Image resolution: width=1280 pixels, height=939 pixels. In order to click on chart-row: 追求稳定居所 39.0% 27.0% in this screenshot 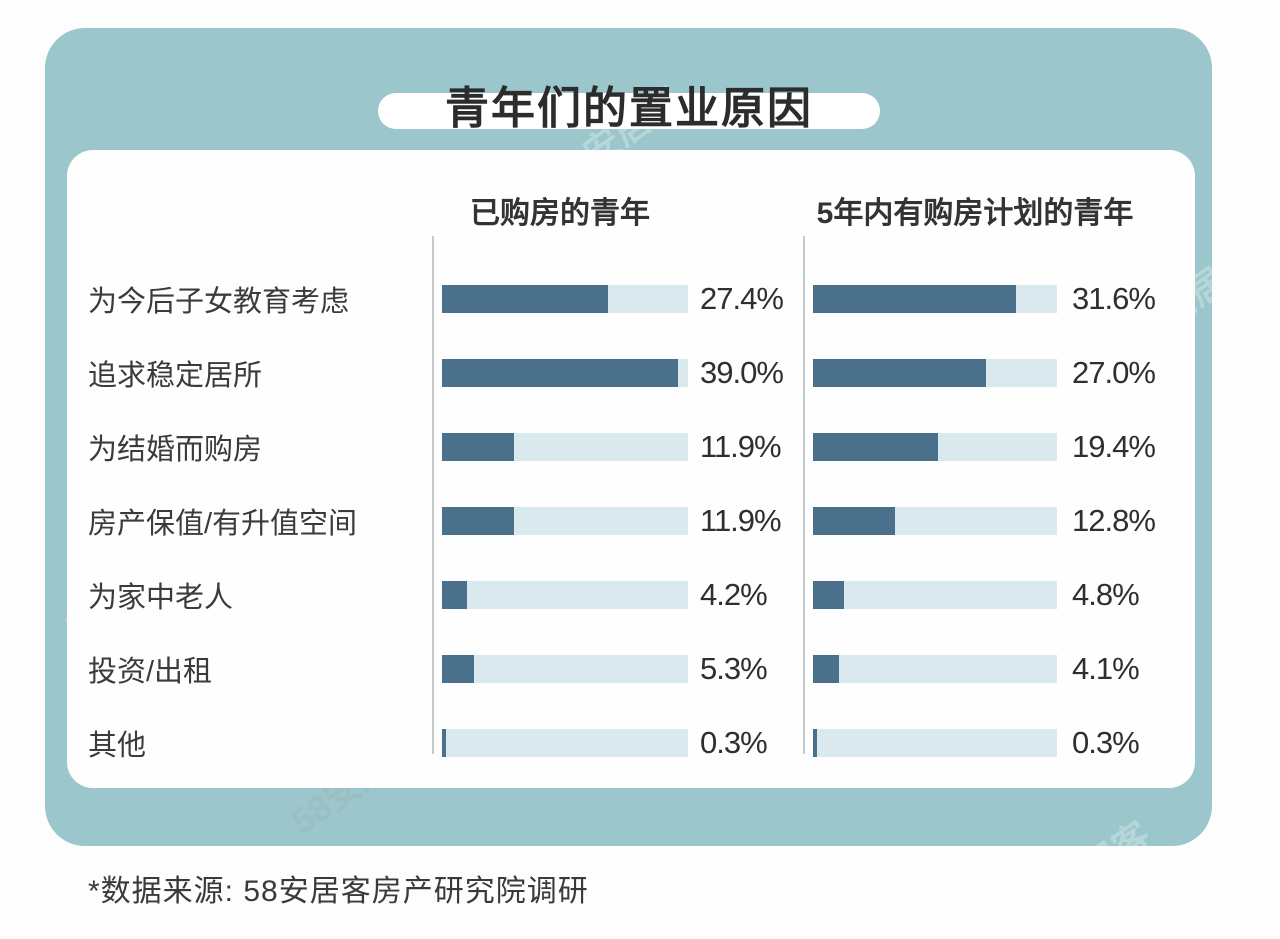, I will do `click(631, 373)`.